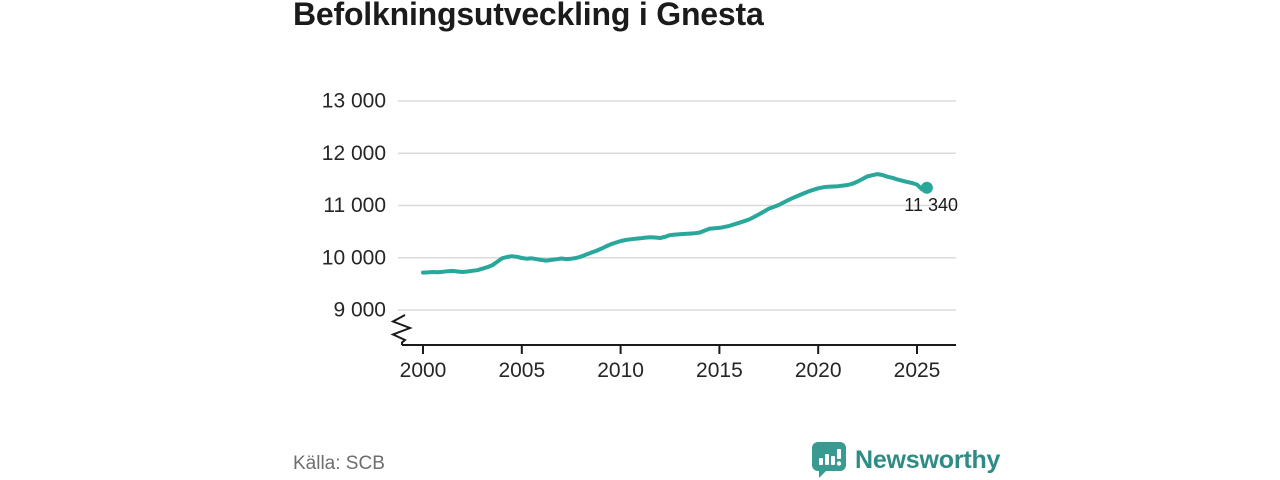  What do you see at coordinates (354, 205) in the screenshot?
I see `y-tick-label-11000: 11 000` at bounding box center [354, 205].